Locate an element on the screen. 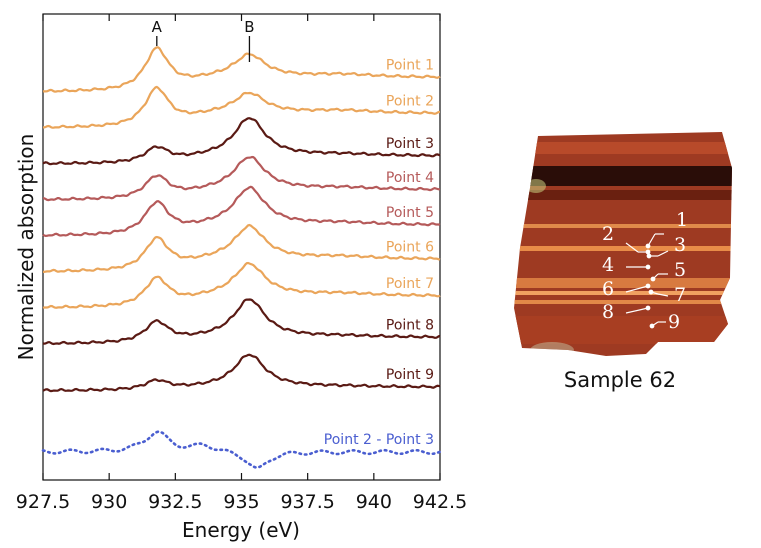  series-label: Point 4 is located at coordinates (410, 178).